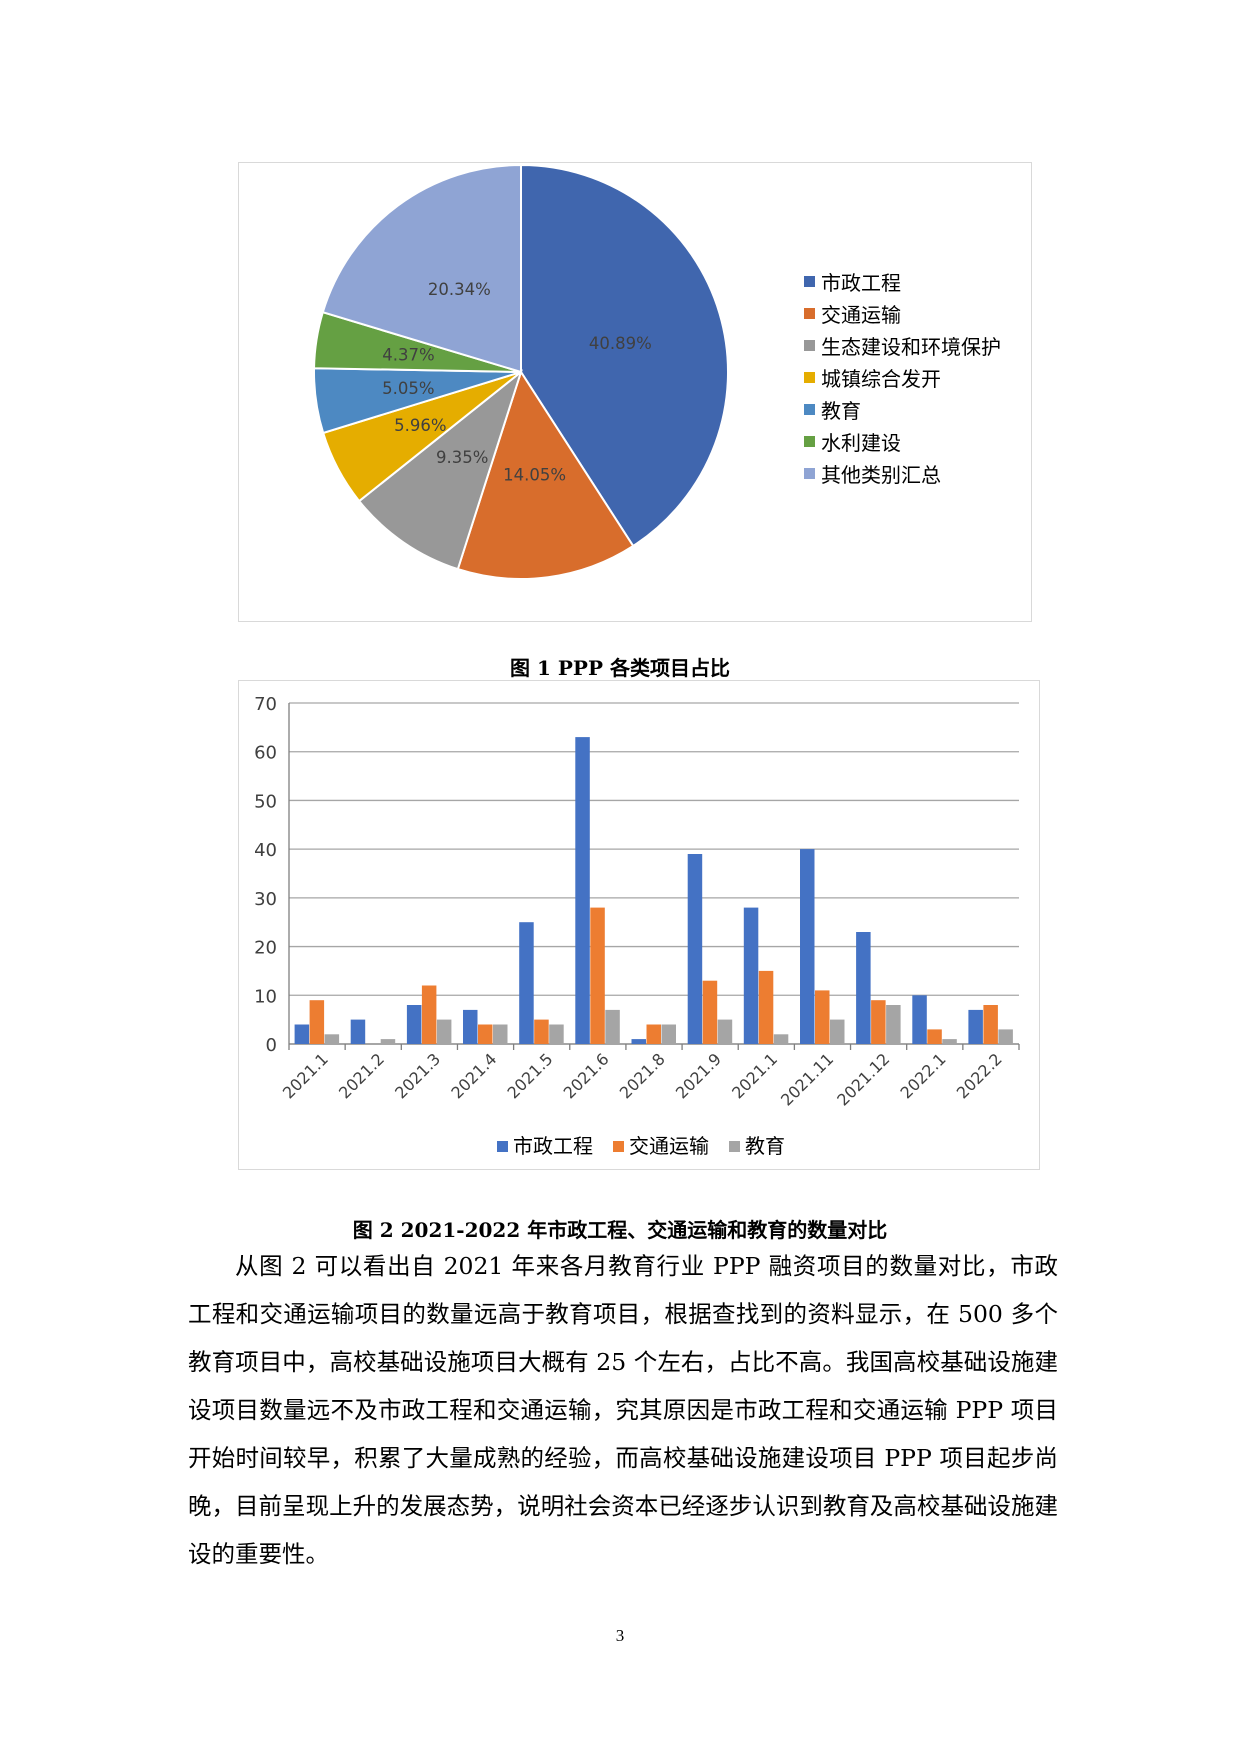 This screenshot has height=1754, width=1240. I want to click on x-tick-label: 2021.12, so click(863, 1079).